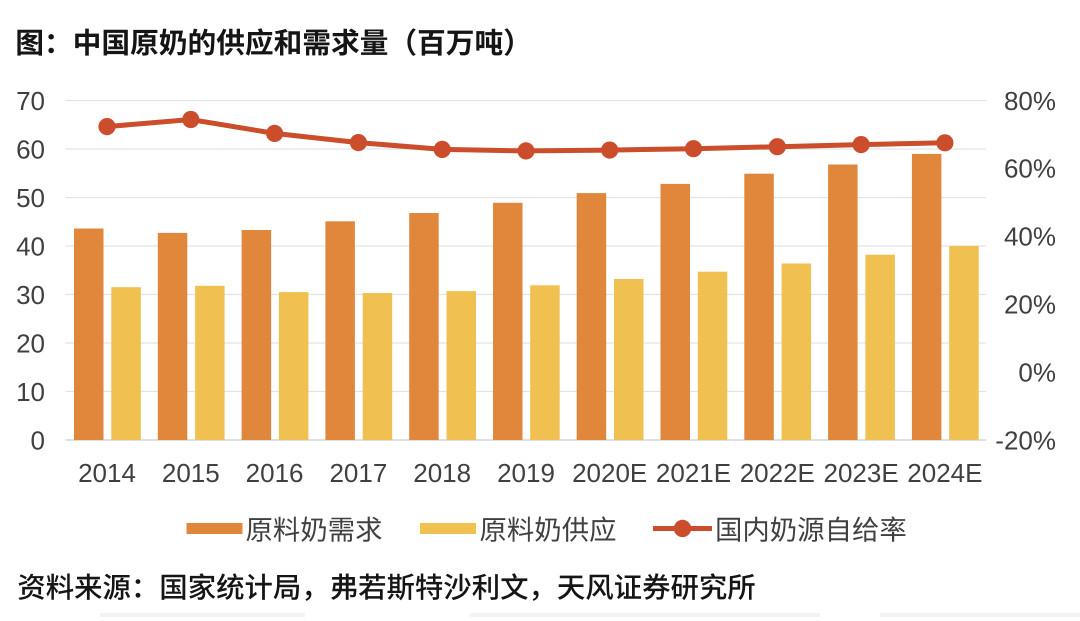 The image size is (1080, 621). I want to click on svg-text: 40%, so click(1030, 237).